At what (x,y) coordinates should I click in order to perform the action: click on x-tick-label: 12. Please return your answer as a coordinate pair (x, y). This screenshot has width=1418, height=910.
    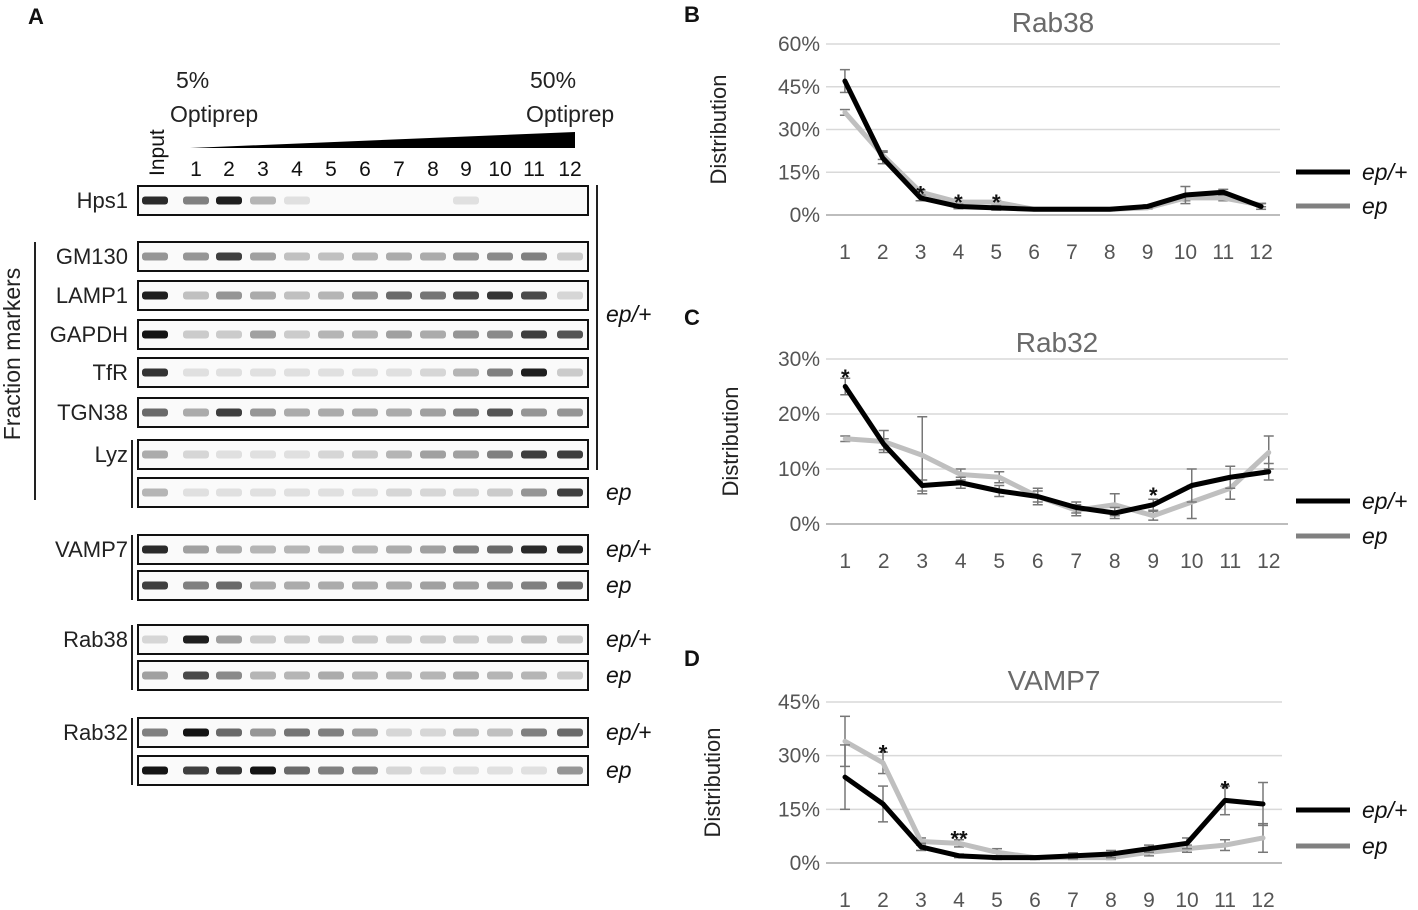
    Looking at the image, I should click on (1268, 561).